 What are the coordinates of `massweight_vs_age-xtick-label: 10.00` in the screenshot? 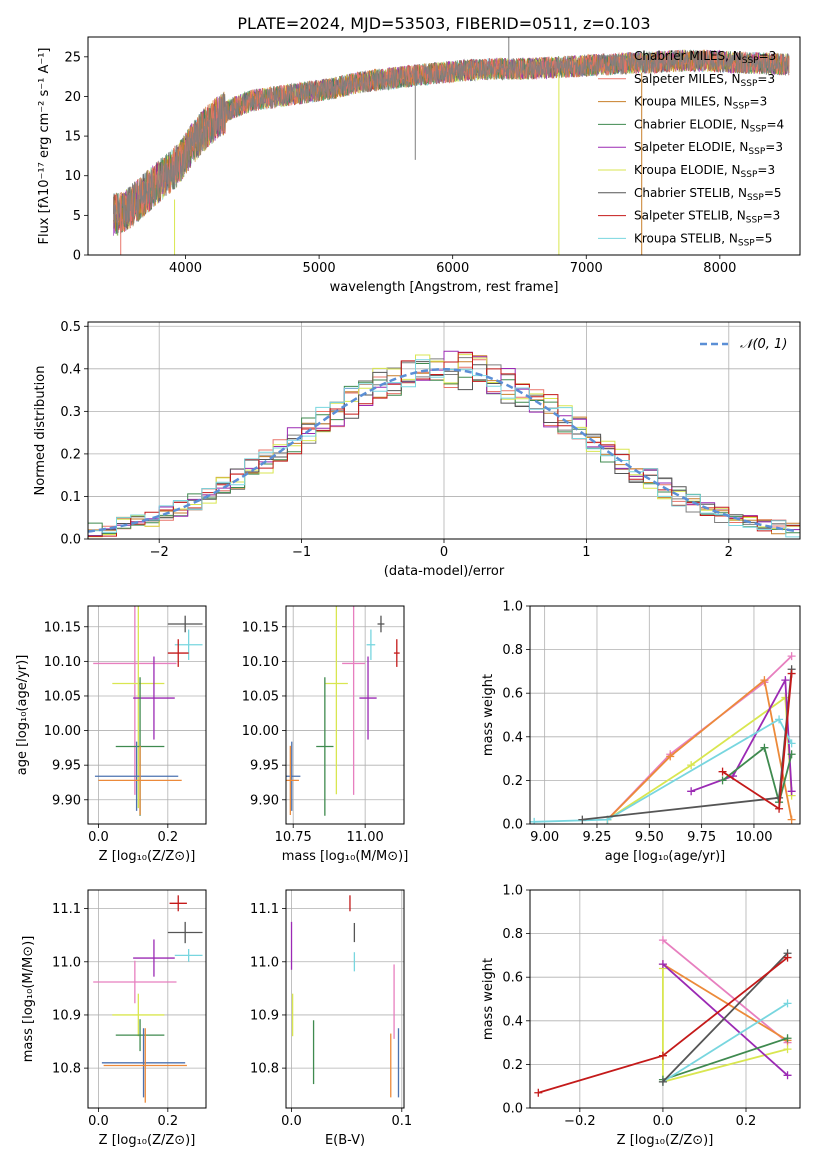 It's located at (753, 837).